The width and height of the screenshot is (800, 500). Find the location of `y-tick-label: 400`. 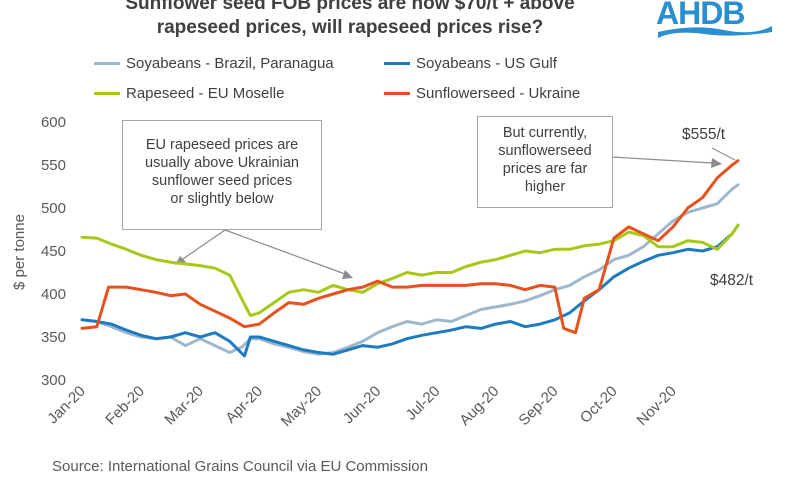

y-tick-label: 400 is located at coordinates (53, 294).